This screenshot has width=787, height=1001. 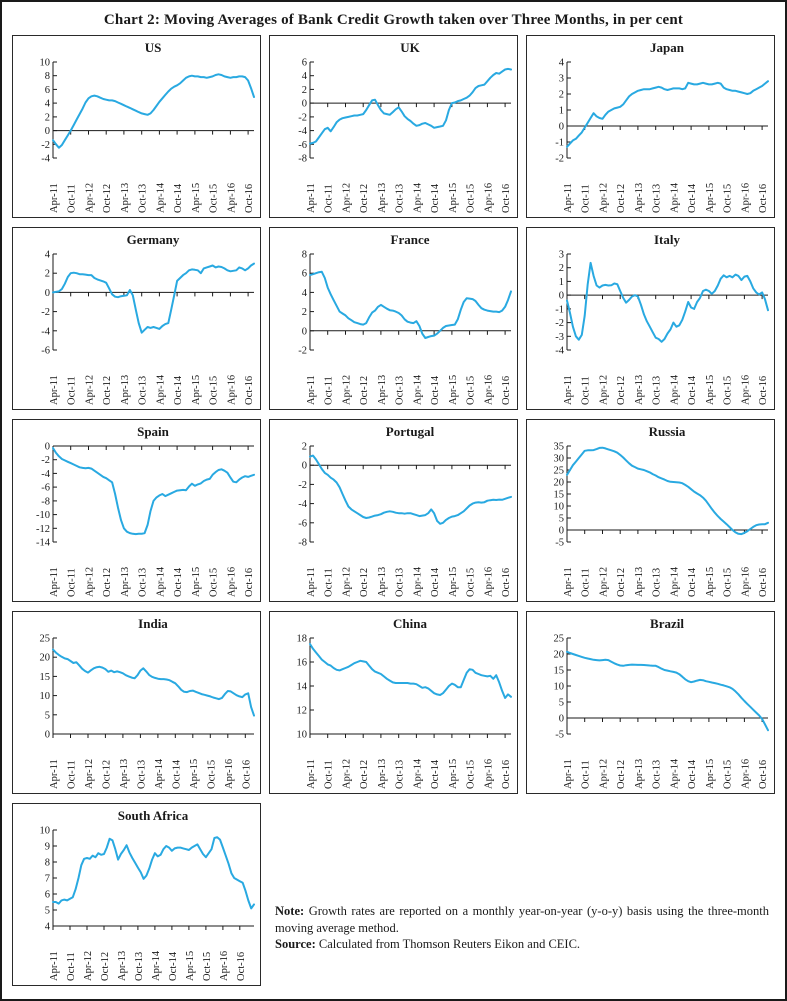 What do you see at coordinates (47, 879) in the screenshot?
I see `y-tick-label: 7` at bounding box center [47, 879].